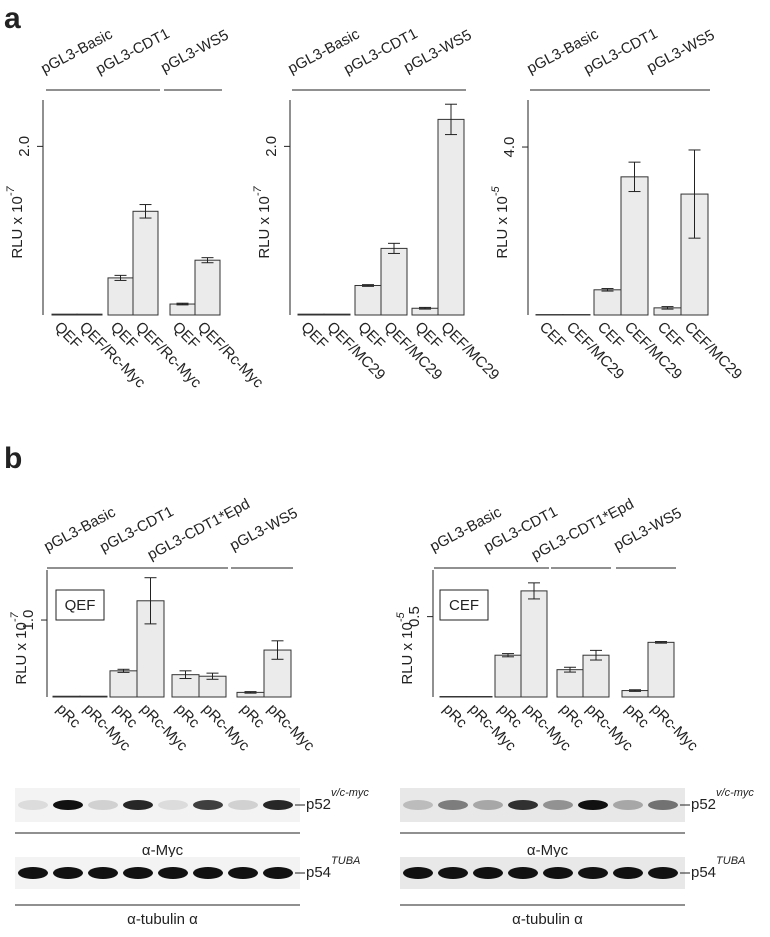  What do you see at coordinates (13, 458) in the screenshot?
I see `panel-label: b` at bounding box center [13, 458].